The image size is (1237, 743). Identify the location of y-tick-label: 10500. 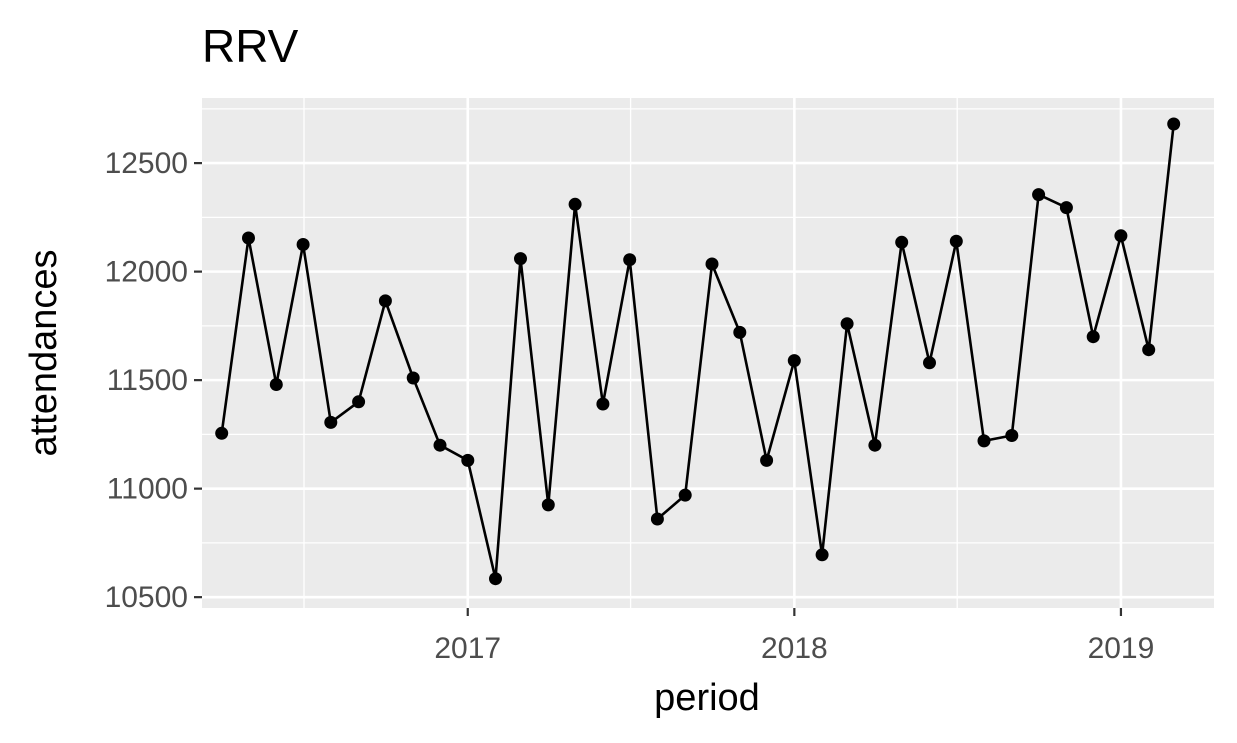
(146, 597).